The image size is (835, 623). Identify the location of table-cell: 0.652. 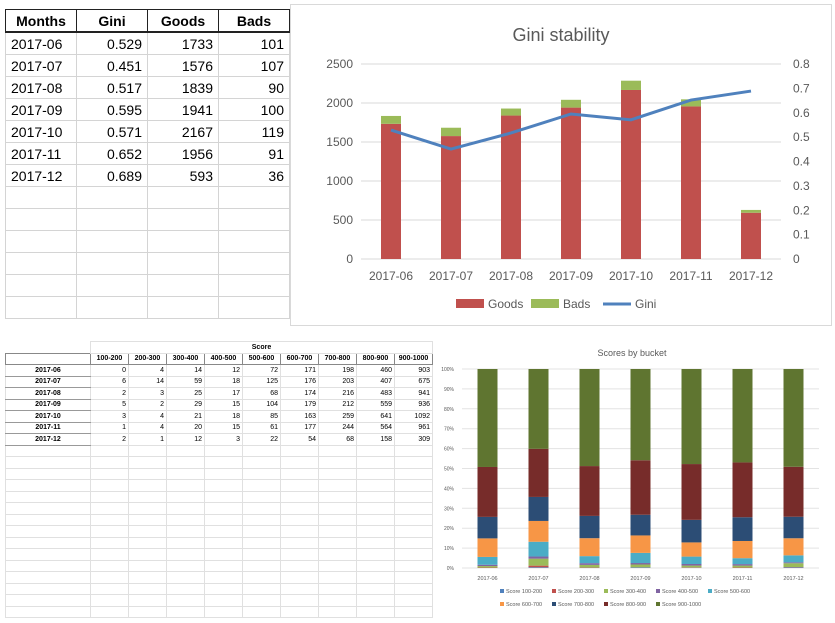
(112, 154).